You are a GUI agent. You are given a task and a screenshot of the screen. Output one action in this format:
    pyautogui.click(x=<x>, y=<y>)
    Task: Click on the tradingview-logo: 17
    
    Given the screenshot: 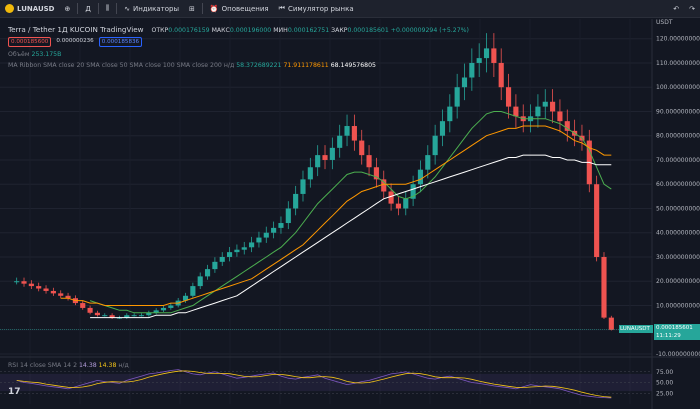 What is the action you would take?
    pyautogui.click(x=14, y=392)
    